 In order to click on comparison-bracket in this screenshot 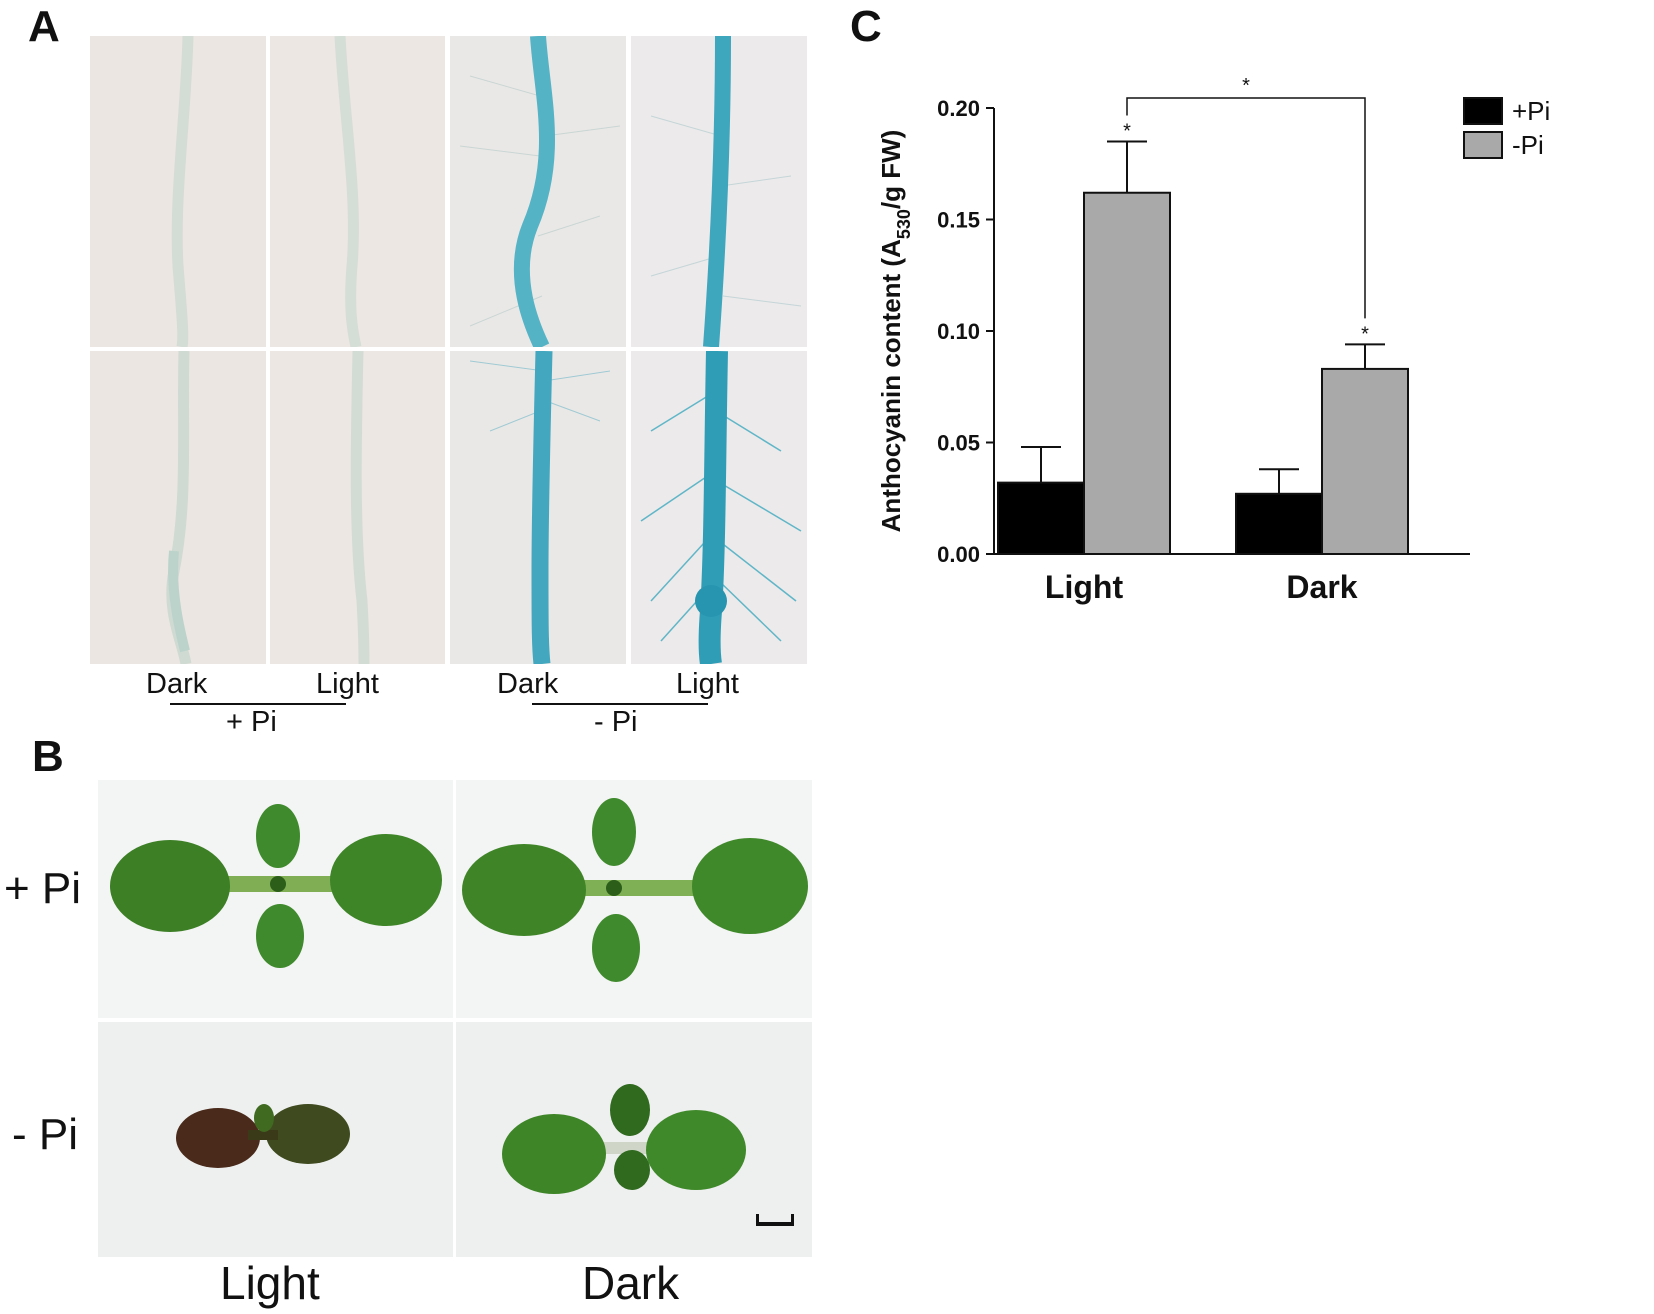, I will do `click(1246, 208)`.